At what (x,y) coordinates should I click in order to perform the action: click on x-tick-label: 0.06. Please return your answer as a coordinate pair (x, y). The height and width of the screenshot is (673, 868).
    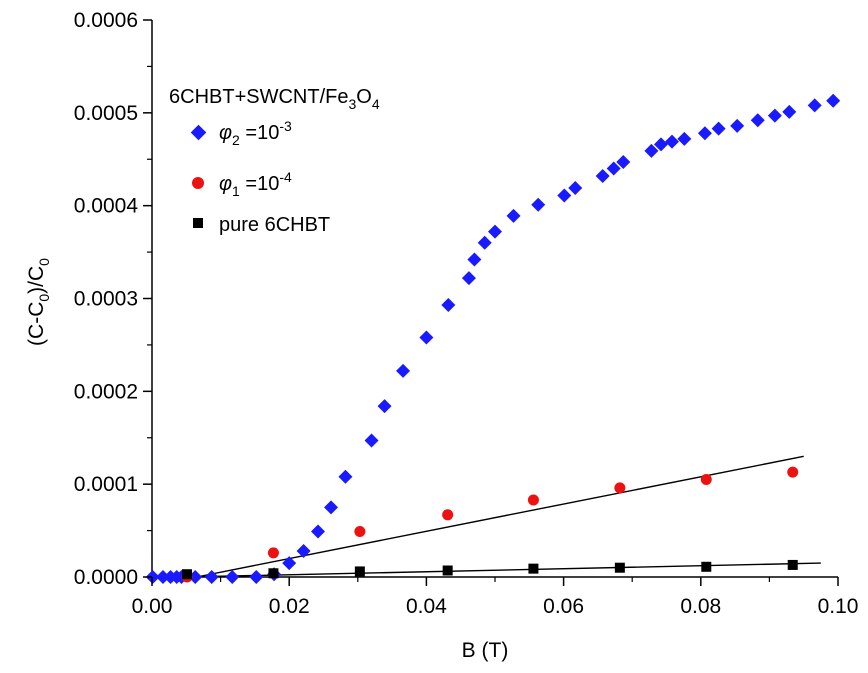
    Looking at the image, I should click on (563, 606).